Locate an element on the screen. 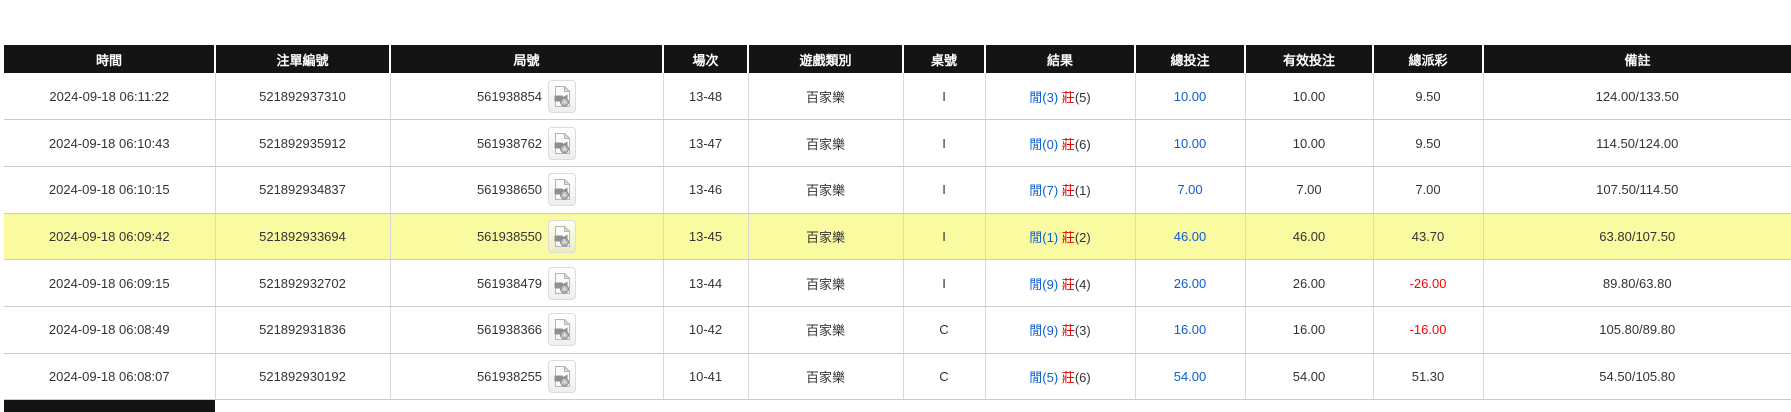 This screenshot has width=1791, height=412. cell-result: 閒(7) 莊(1) is located at coordinates (1060, 190).